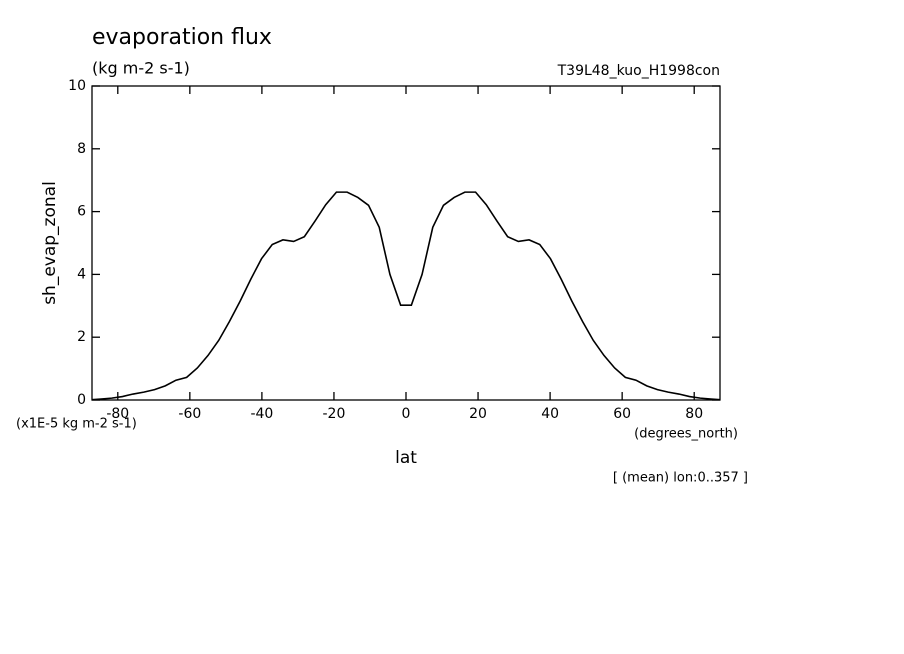 The image size is (904, 654). I want to click on x-tick-label: -60, so click(189, 414).